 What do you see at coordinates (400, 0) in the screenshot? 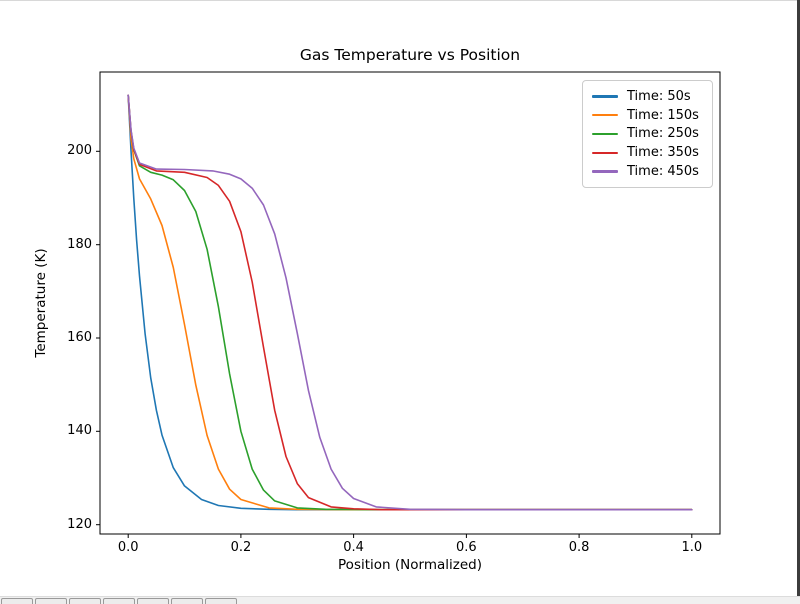
I see `window-top-edge` at bounding box center [400, 0].